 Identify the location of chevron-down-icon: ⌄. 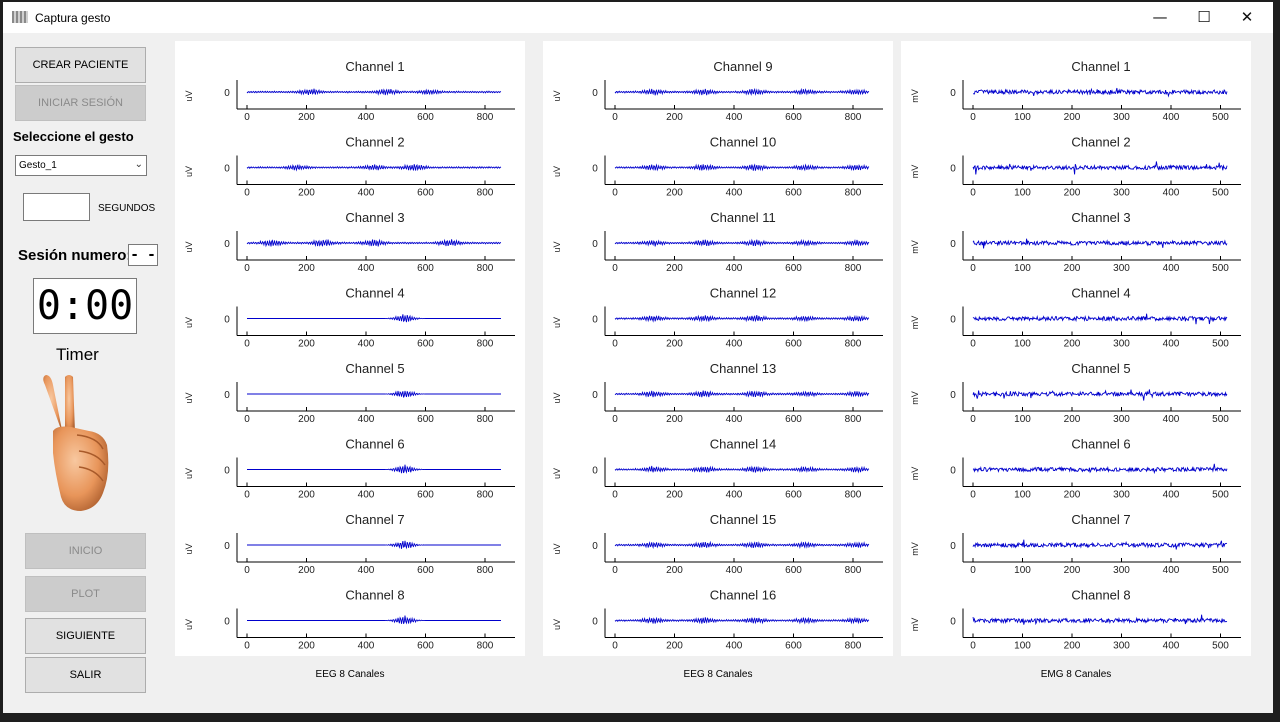
(138, 164).